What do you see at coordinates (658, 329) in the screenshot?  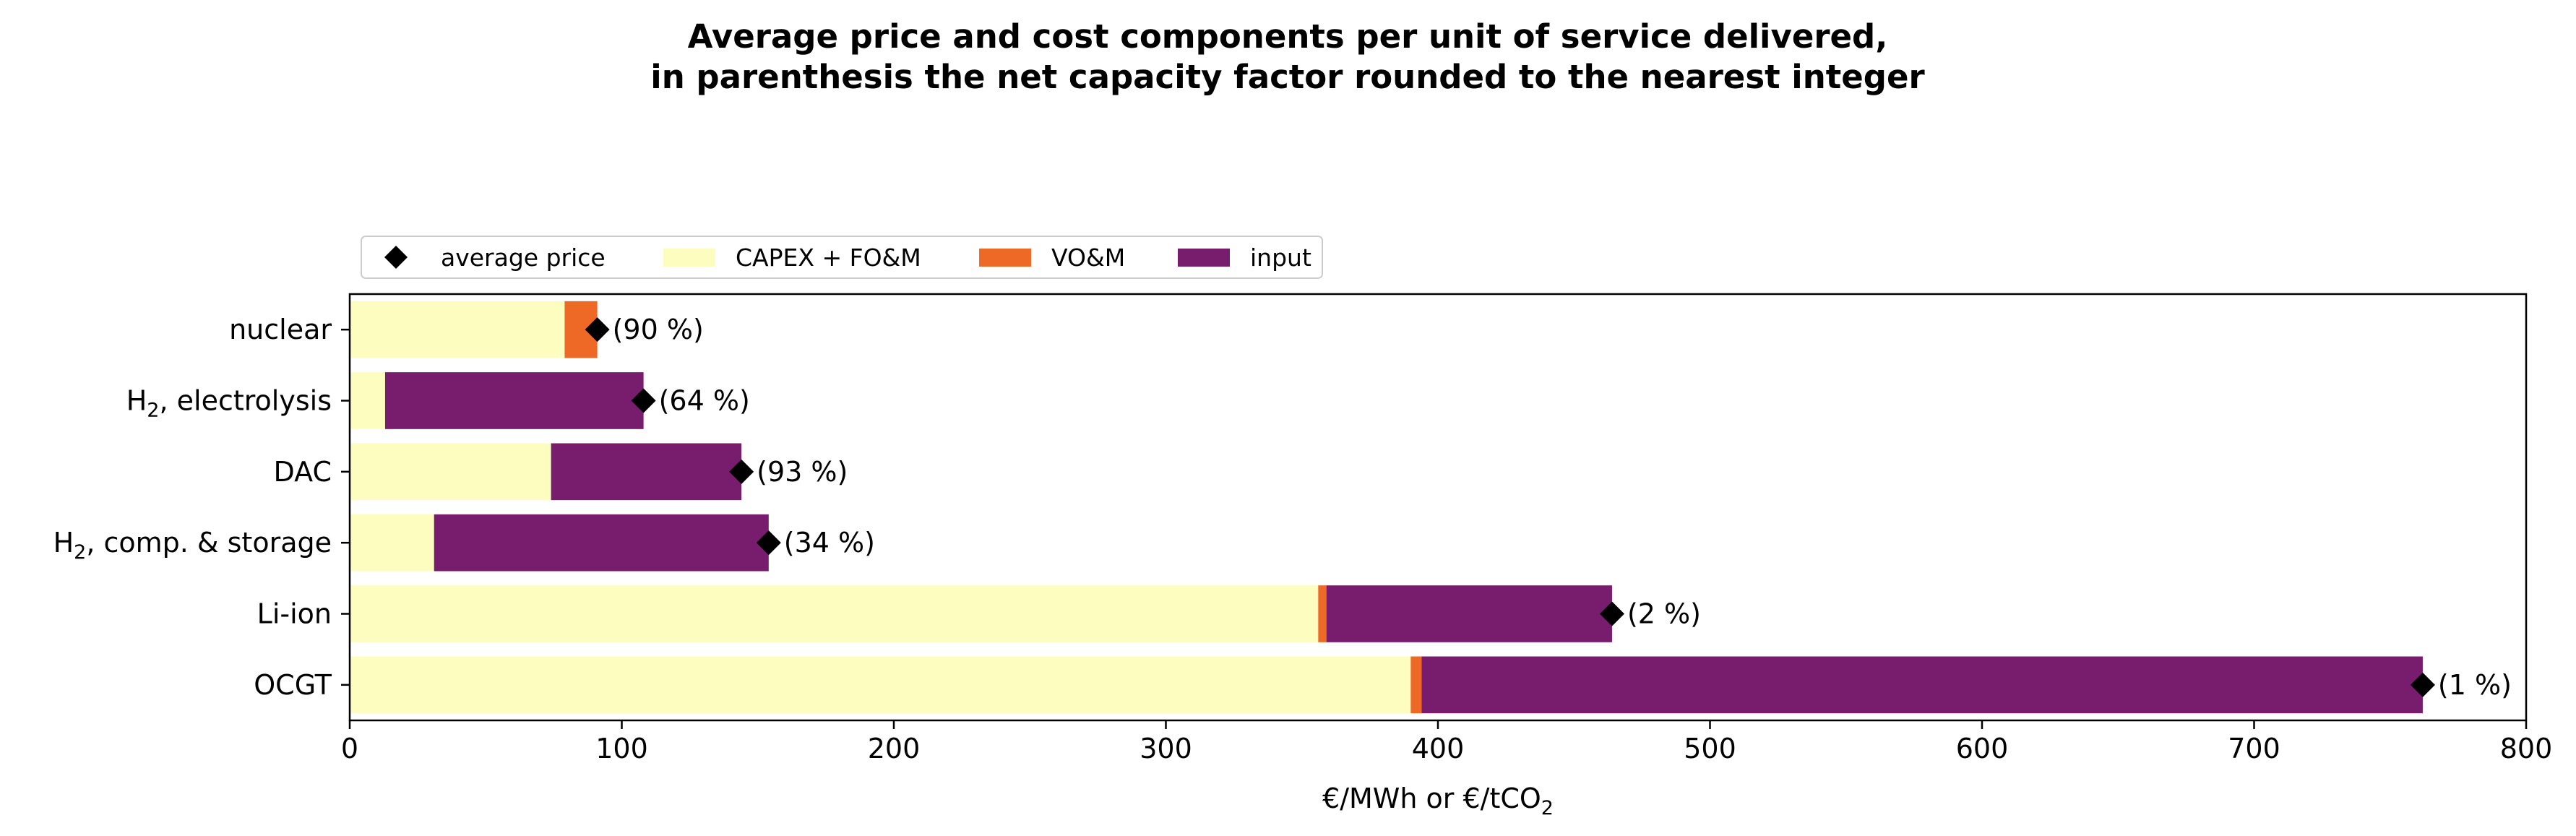 I see `capacity-factor-label: (90 %)` at bounding box center [658, 329].